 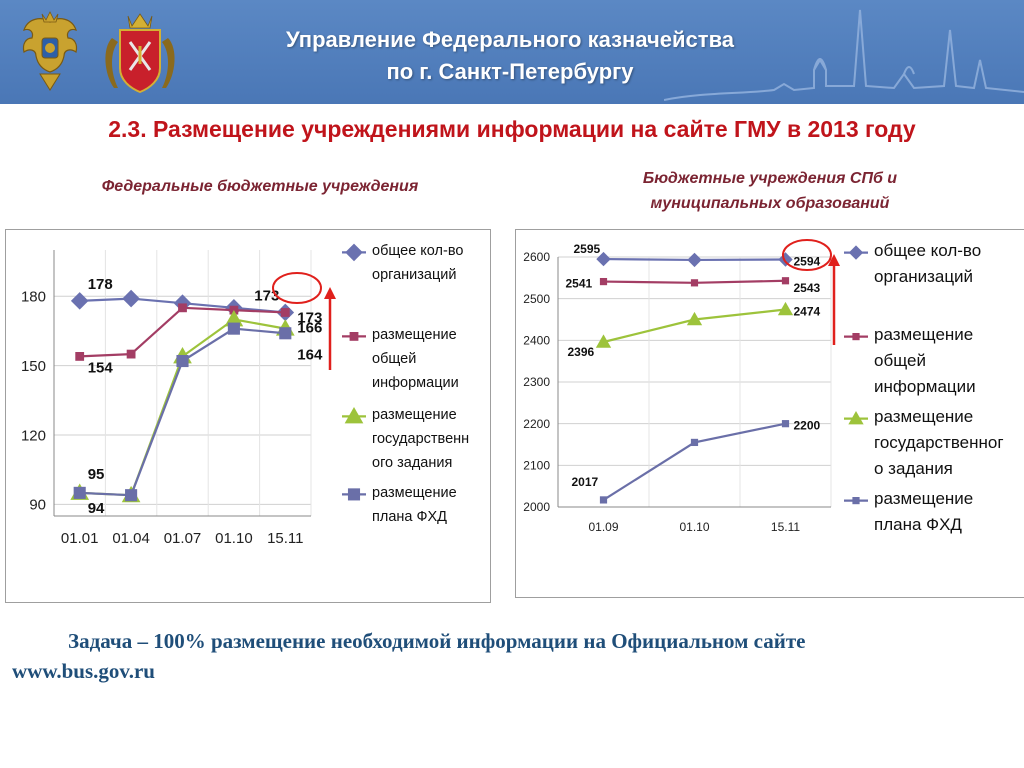 I want to click on data-label: 2474, so click(x=807, y=312).